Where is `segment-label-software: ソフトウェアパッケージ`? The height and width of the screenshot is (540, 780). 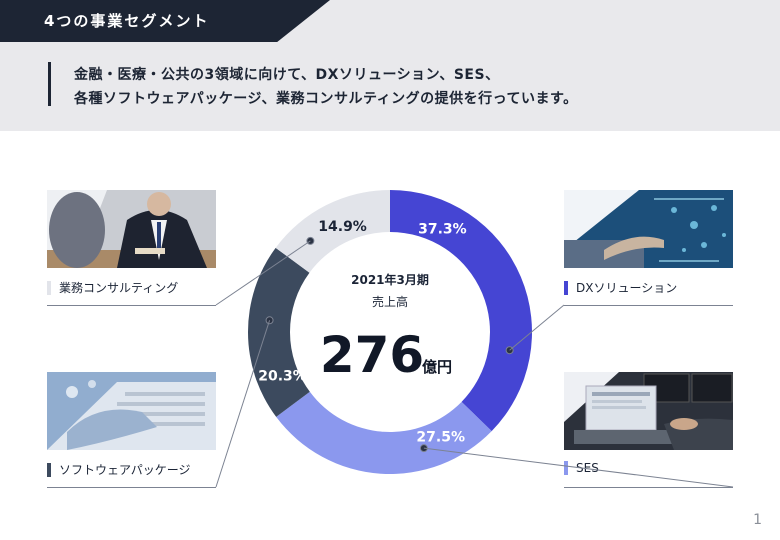
segment-label-software: ソフトウェアパッケージ is located at coordinates (119, 469).